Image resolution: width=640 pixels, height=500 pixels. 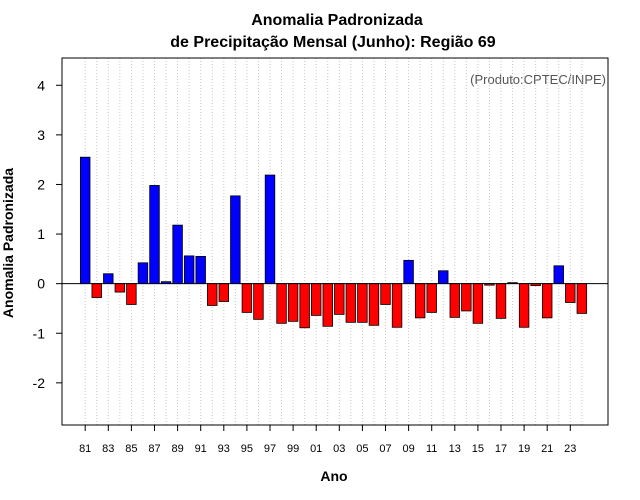 What do you see at coordinates (443, 277) in the screenshot?
I see `bar-2012` at bounding box center [443, 277].